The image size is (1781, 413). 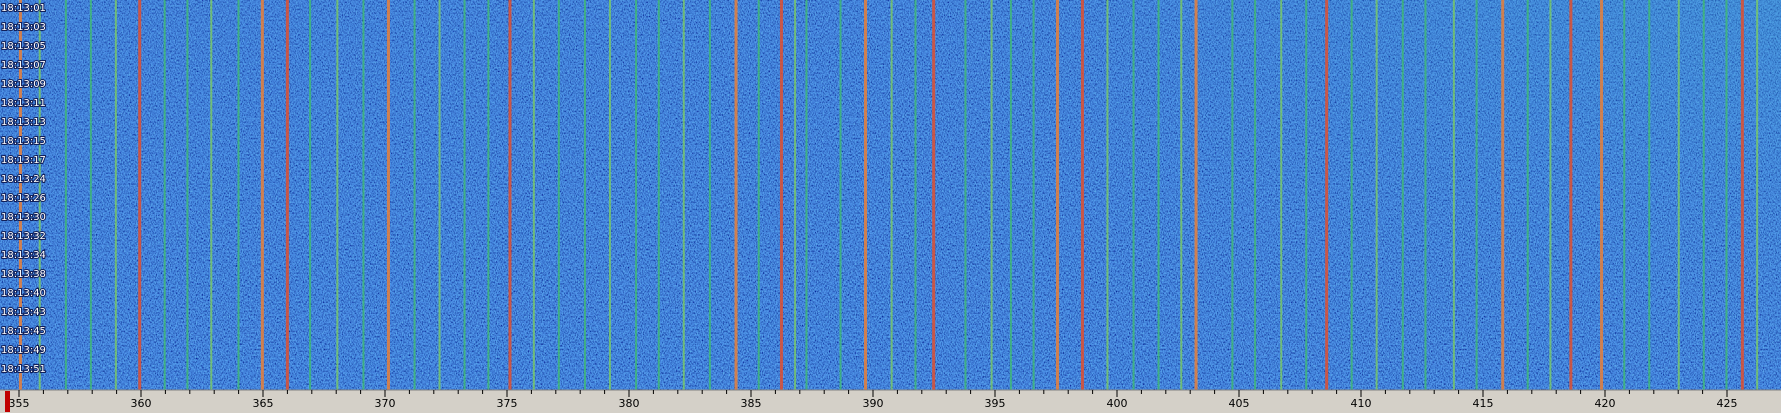 I want to click on time-label: 18:13:32, so click(x=23, y=236).